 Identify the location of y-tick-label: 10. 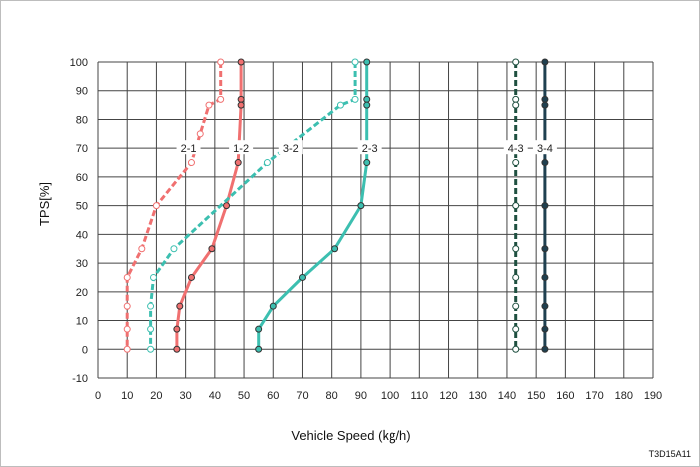
(82, 322).